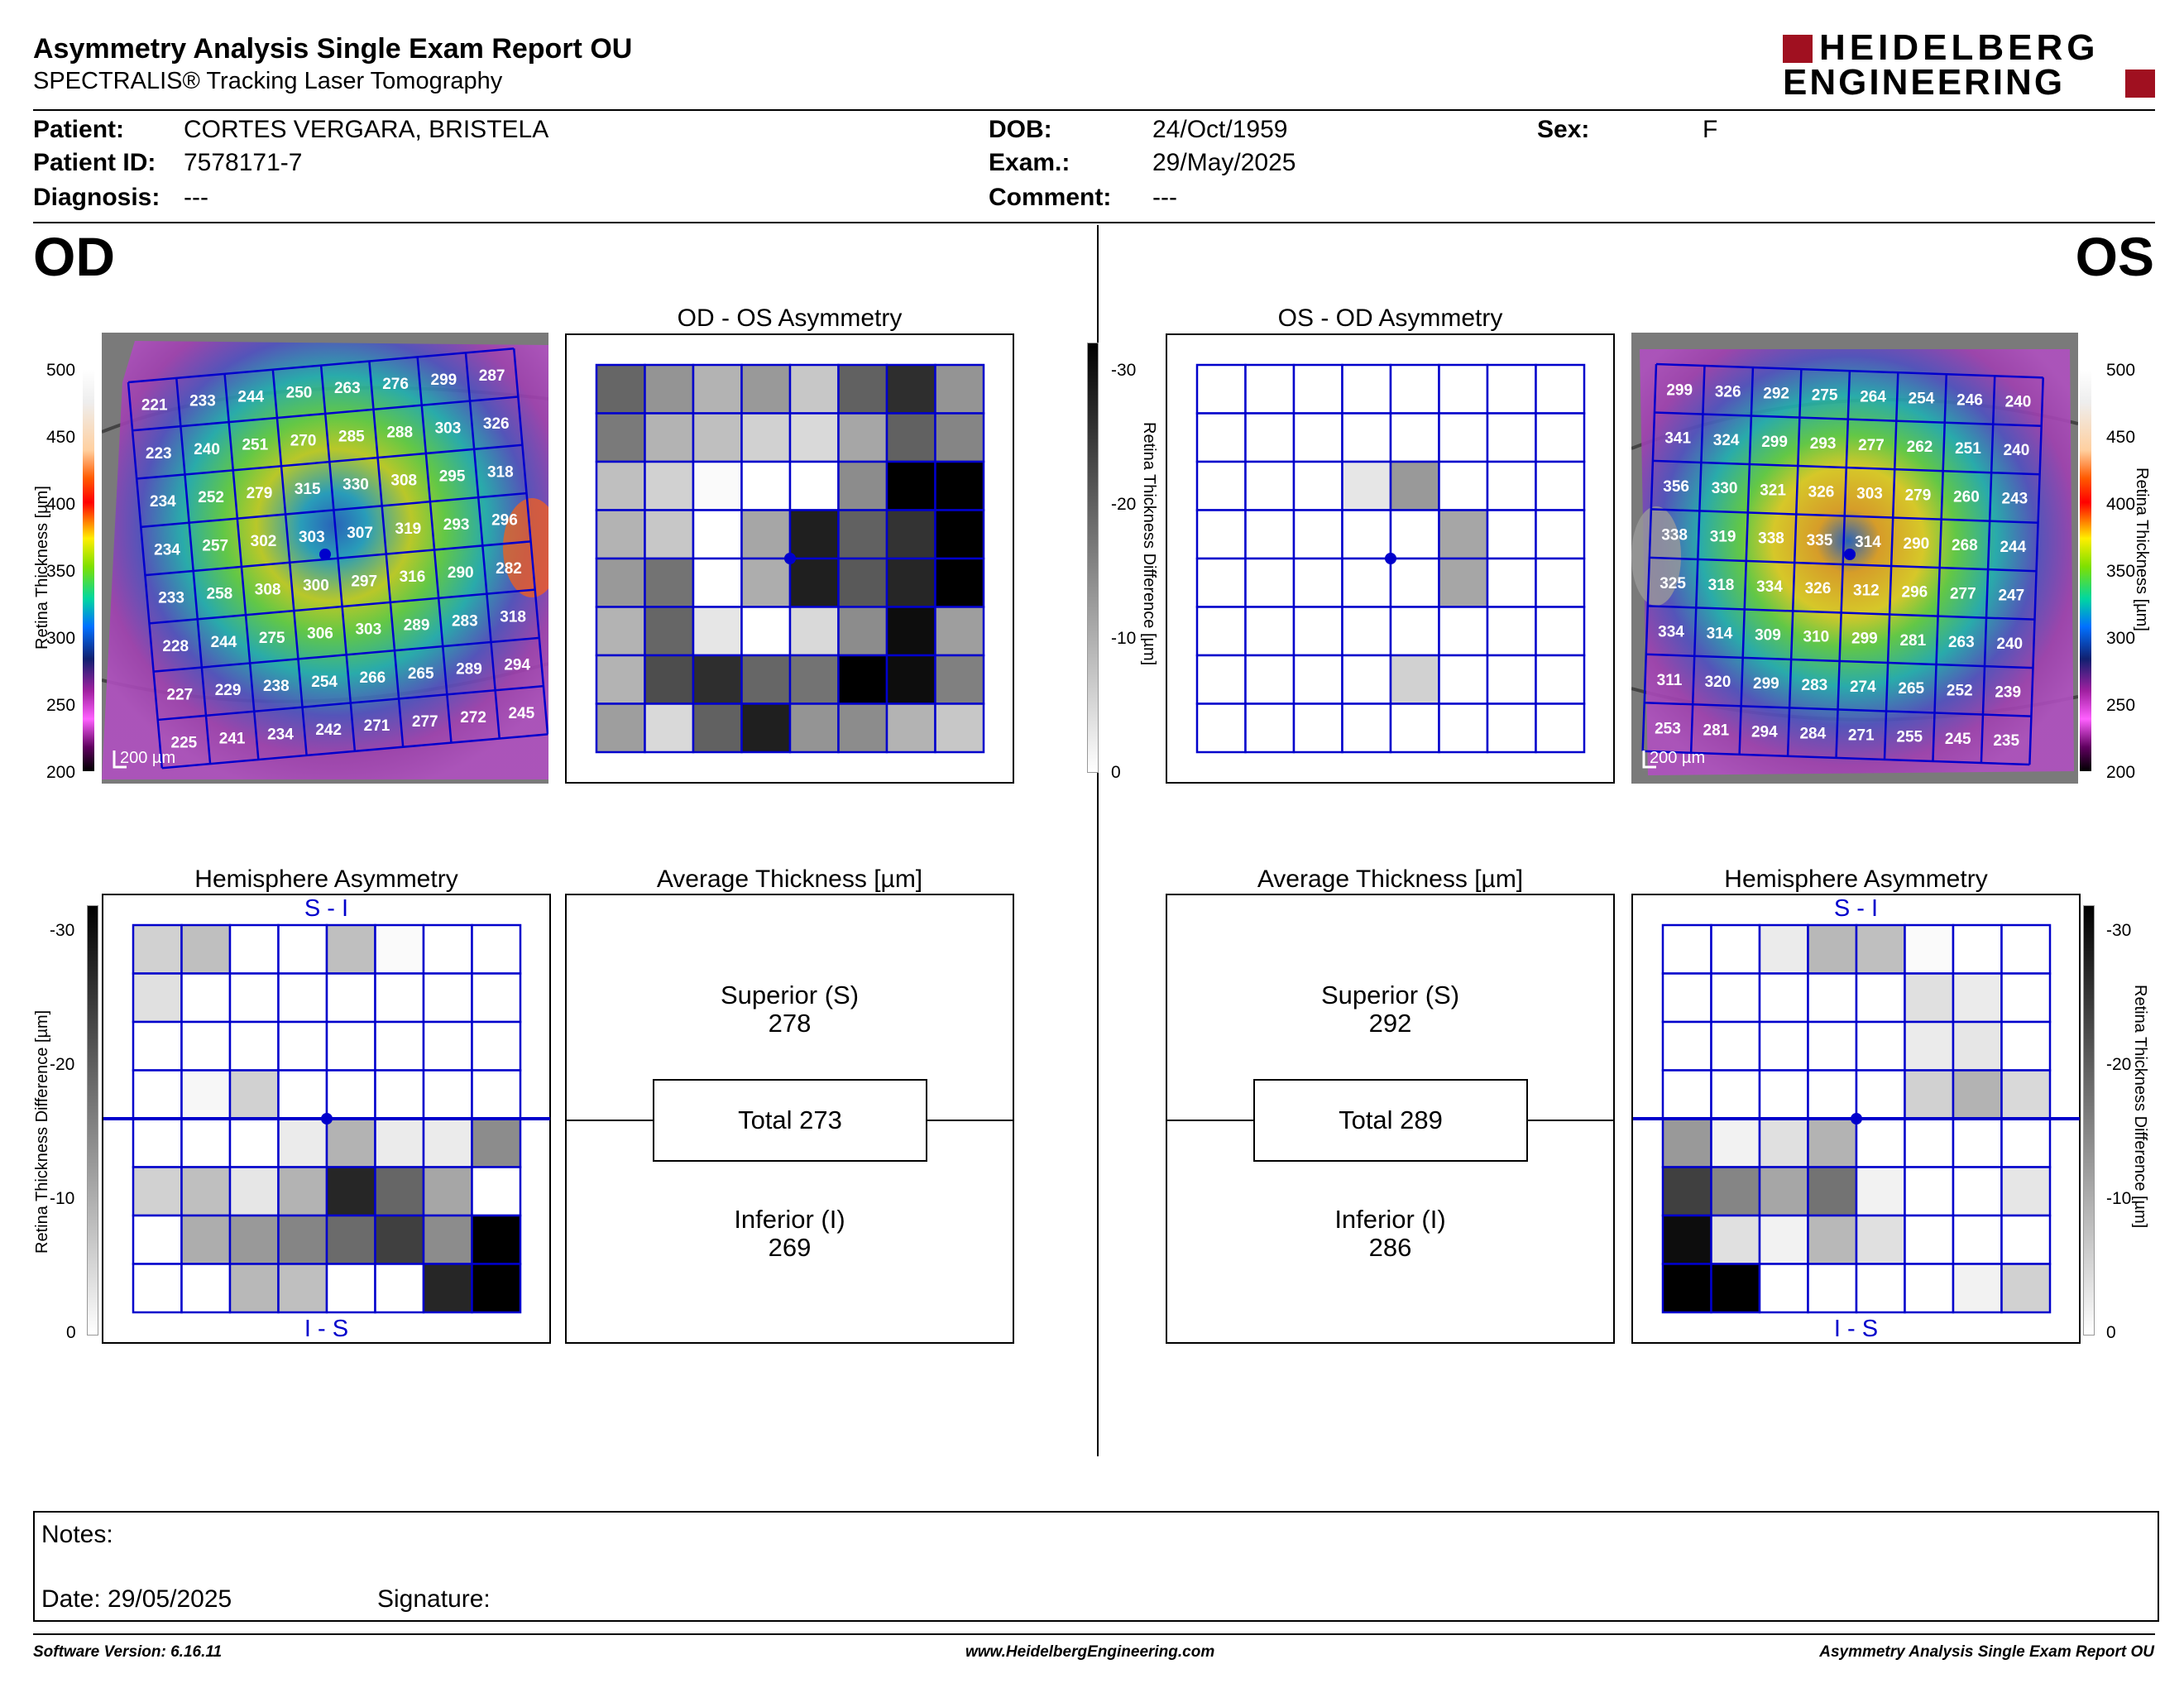  I want to click on diff-tick-0-top: 0, so click(1116, 772).